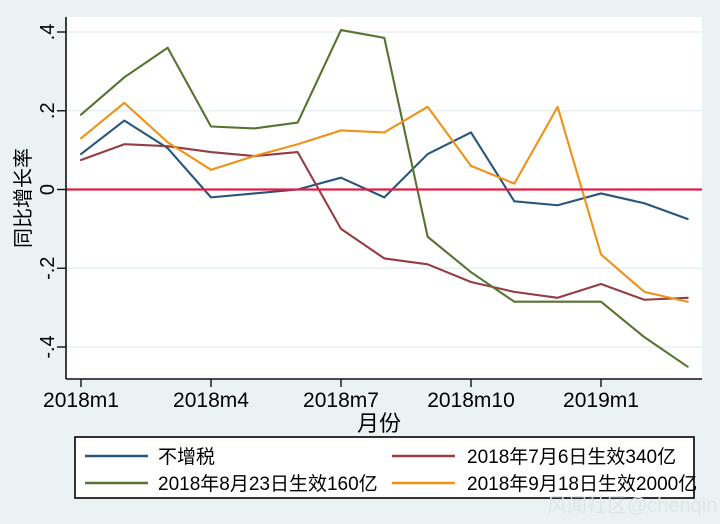  Describe the element at coordinates (471, 400) in the screenshot. I see `x-tick-label-2018m10: 2018m10` at that location.